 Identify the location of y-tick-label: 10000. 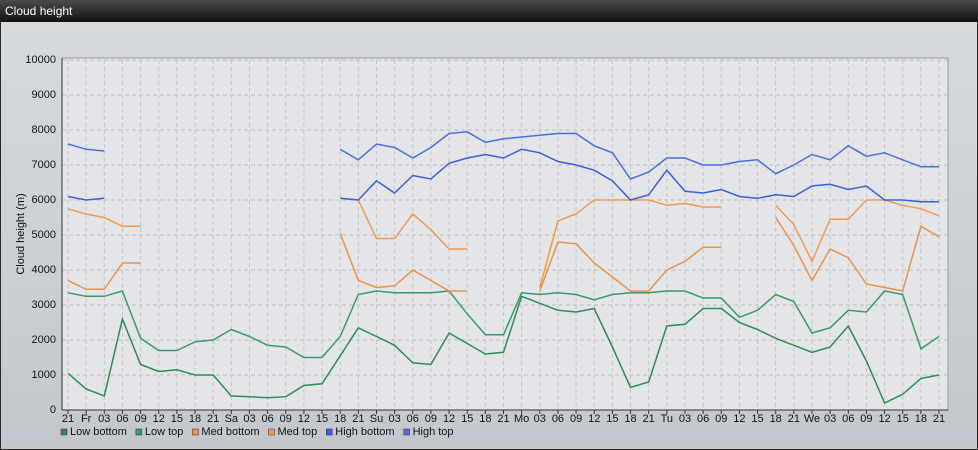
(40, 60).